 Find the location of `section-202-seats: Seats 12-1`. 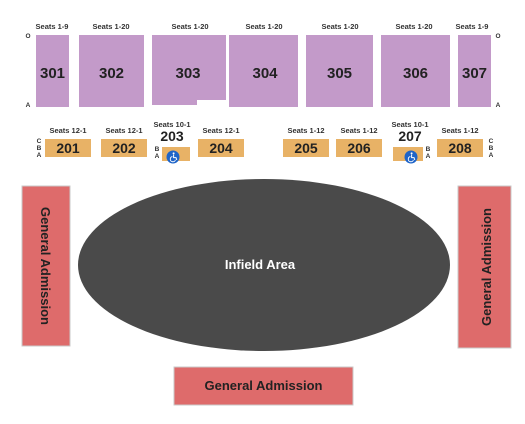

section-202-seats: Seats 12-1 is located at coordinates (123, 130).